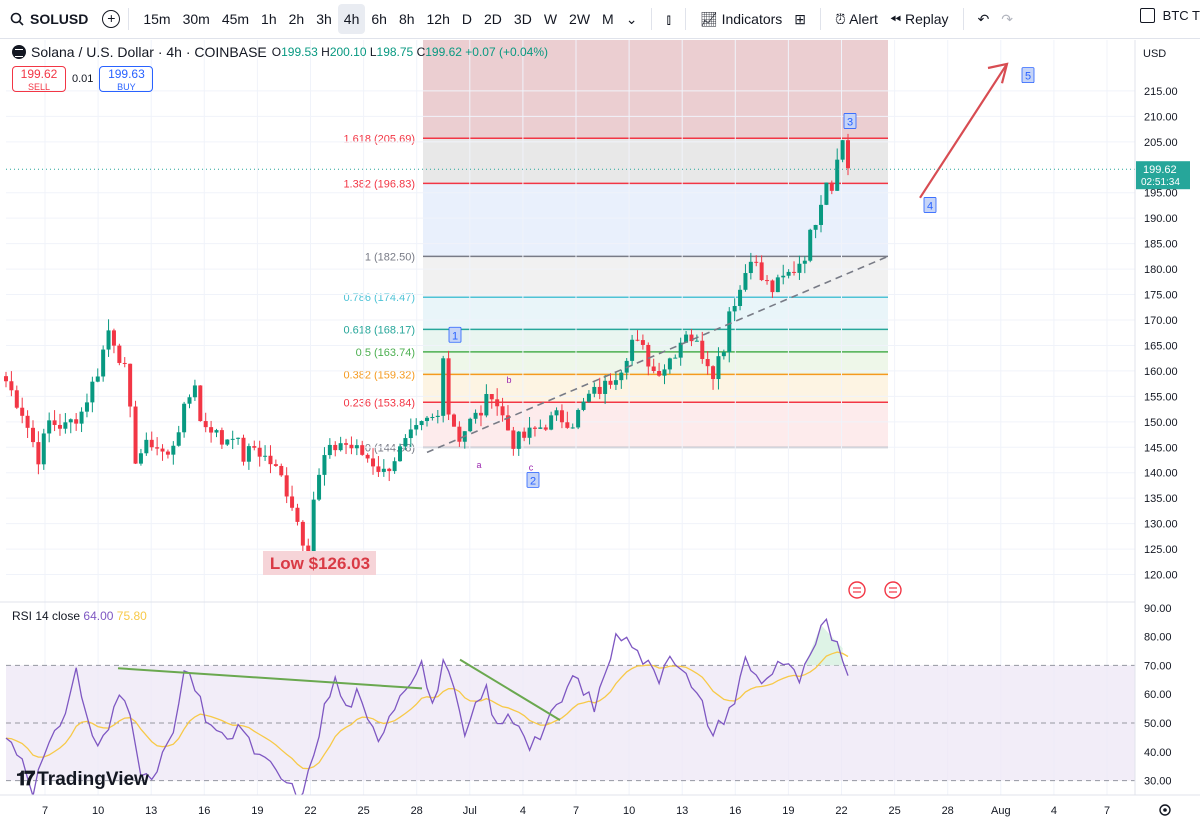 This screenshot has height=827, width=1200. I want to click on interval-m: M, so click(608, 19).